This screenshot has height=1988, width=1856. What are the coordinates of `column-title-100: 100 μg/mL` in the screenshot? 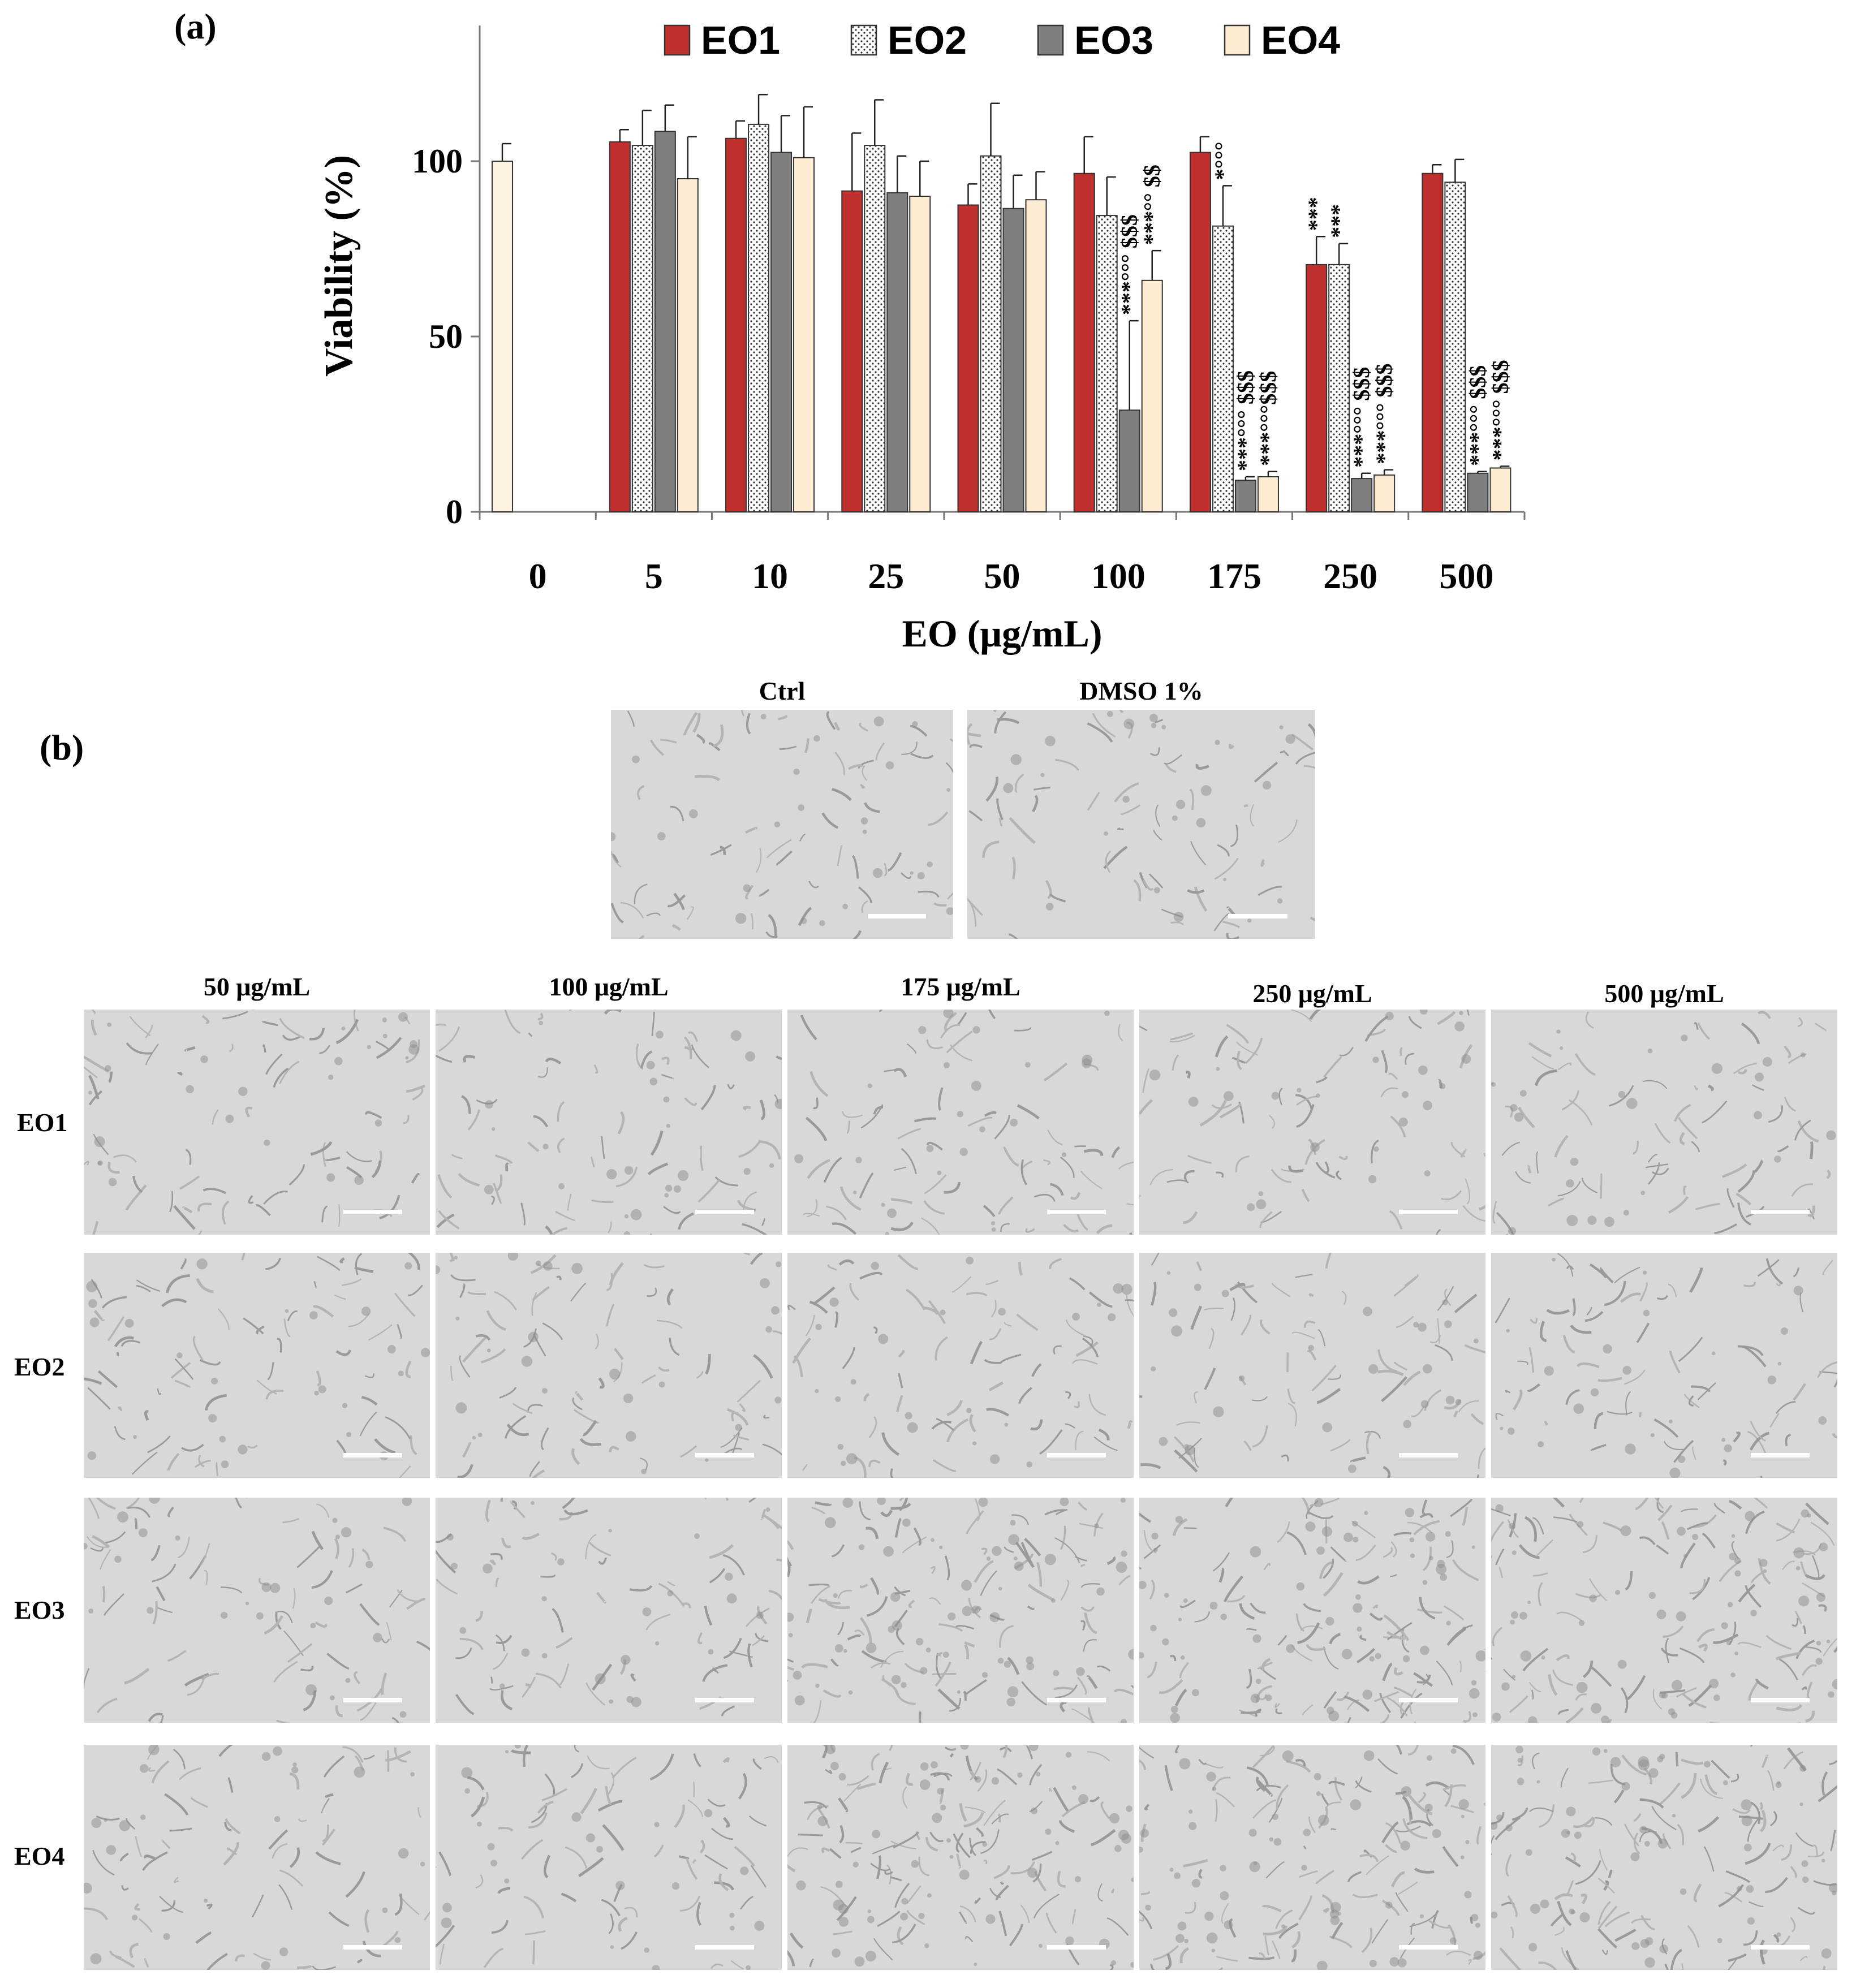 It's located at (609, 986).